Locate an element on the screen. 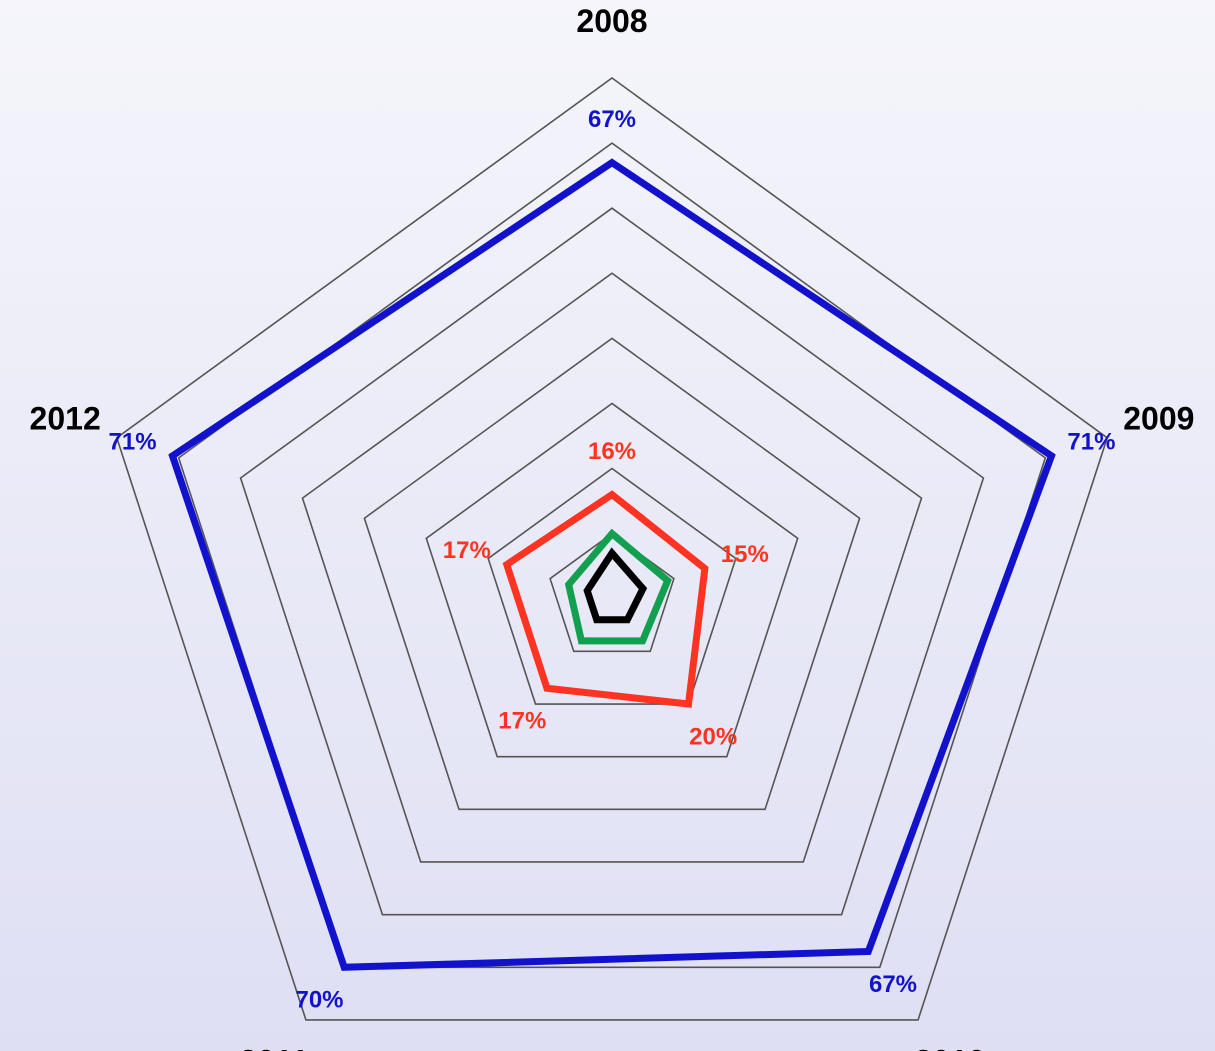 The width and height of the screenshot is (1215, 1051). value-label: 15% is located at coordinates (745, 554).